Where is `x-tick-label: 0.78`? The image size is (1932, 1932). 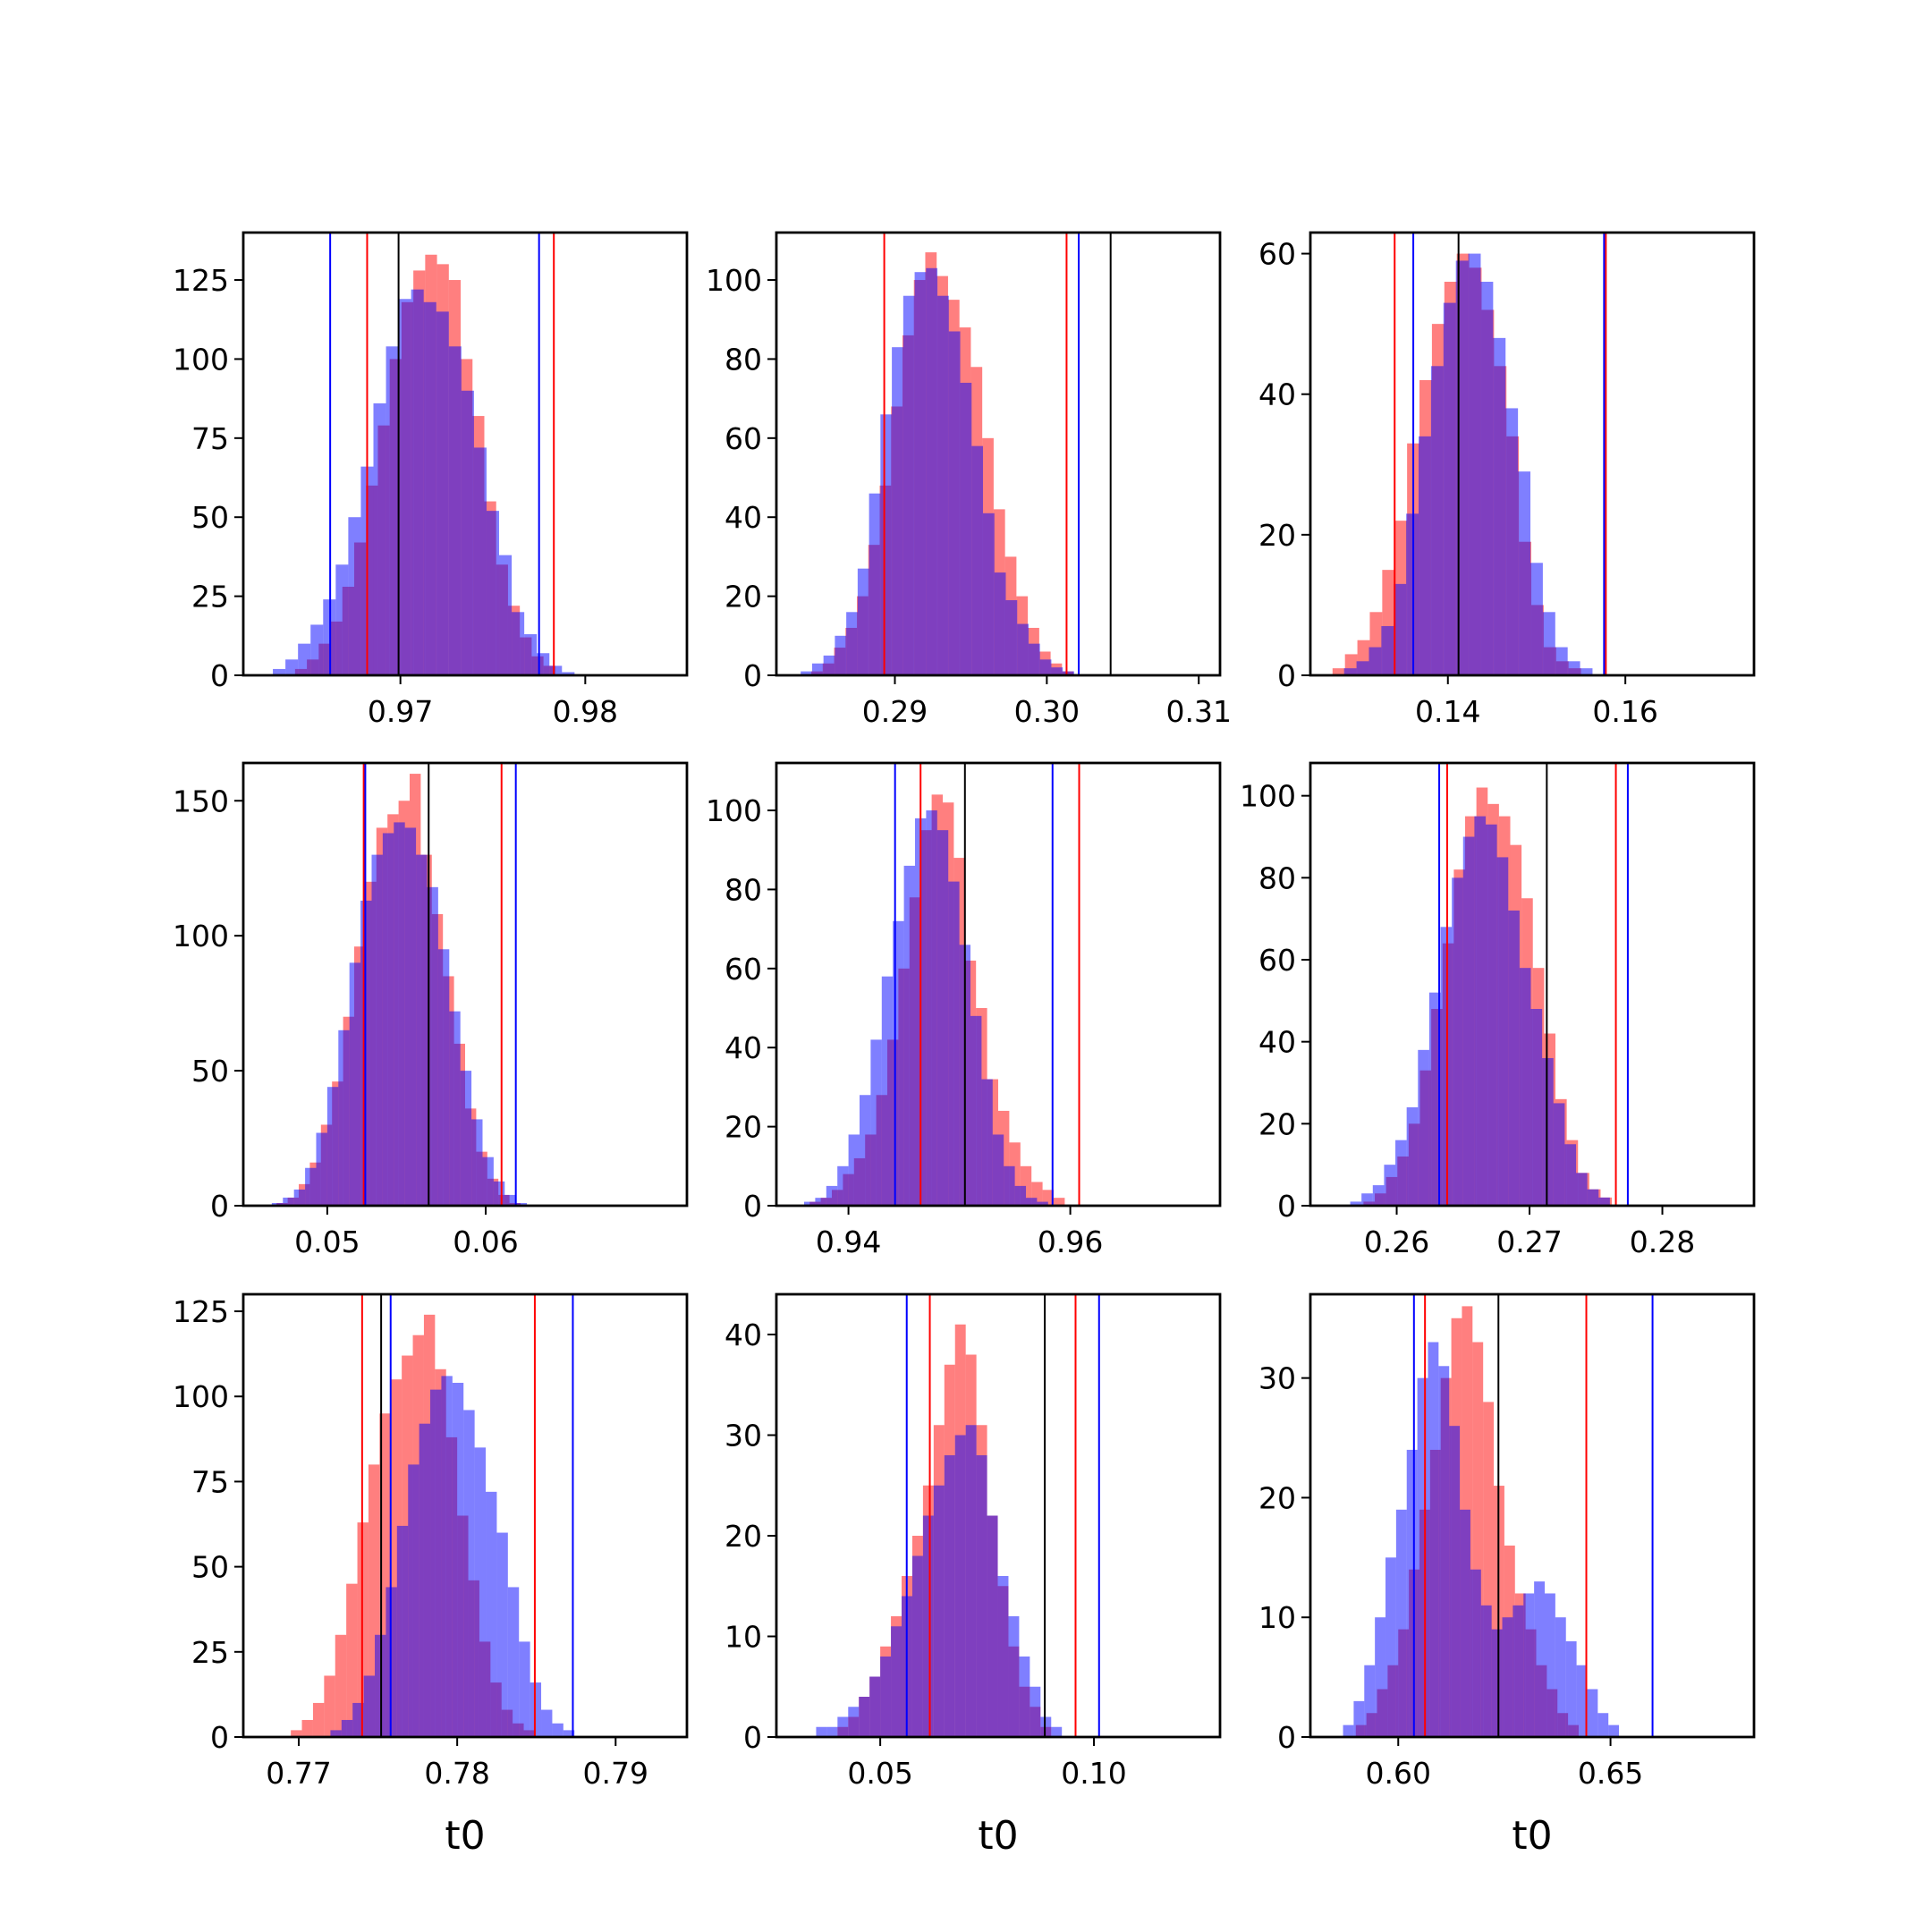
x-tick-label: 0.78 is located at coordinates (456, 1773).